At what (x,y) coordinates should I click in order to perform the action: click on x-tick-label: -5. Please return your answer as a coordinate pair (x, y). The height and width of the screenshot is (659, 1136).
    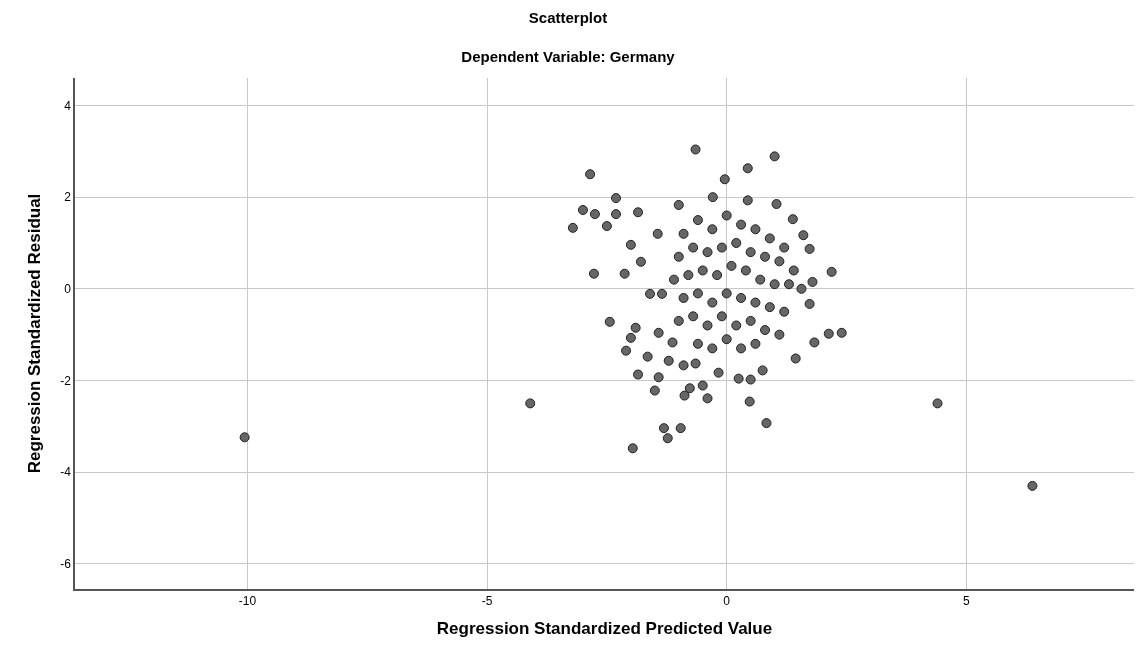
    Looking at the image, I should click on (487, 601).